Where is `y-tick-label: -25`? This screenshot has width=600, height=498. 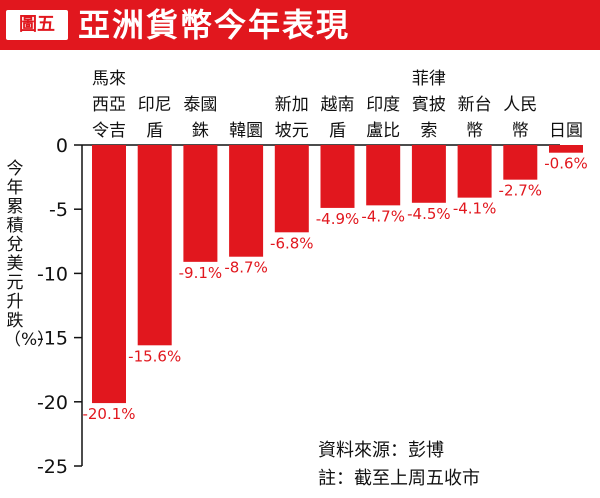
y-tick-label: -25 is located at coordinates (52, 467).